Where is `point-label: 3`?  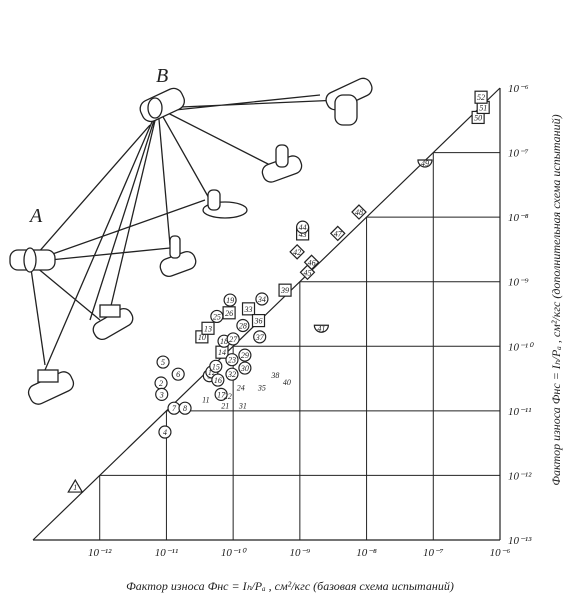
point-label: 3 is located at coordinates (161, 394).